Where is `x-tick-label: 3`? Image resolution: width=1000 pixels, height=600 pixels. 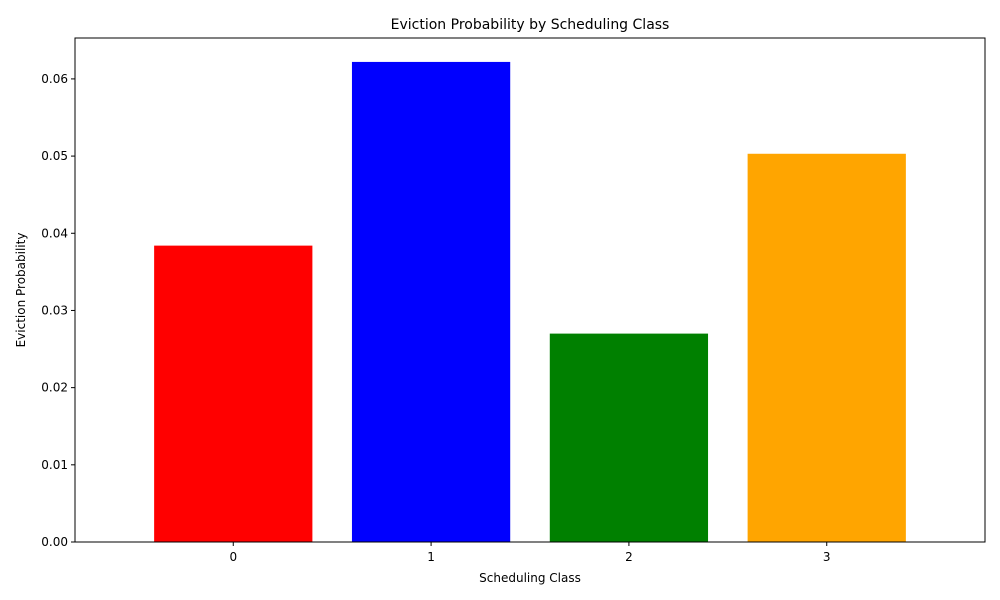
x-tick-label: 3 is located at coordinates (827, 557).